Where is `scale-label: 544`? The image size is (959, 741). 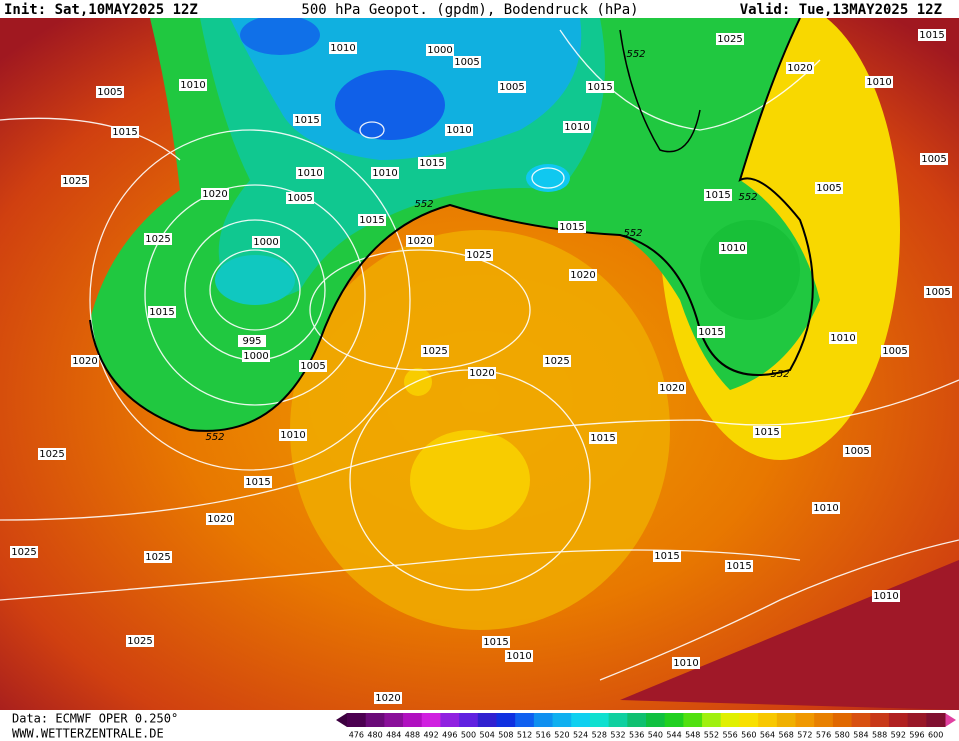
scale-label: 544 is located at coordinates (673, 735).